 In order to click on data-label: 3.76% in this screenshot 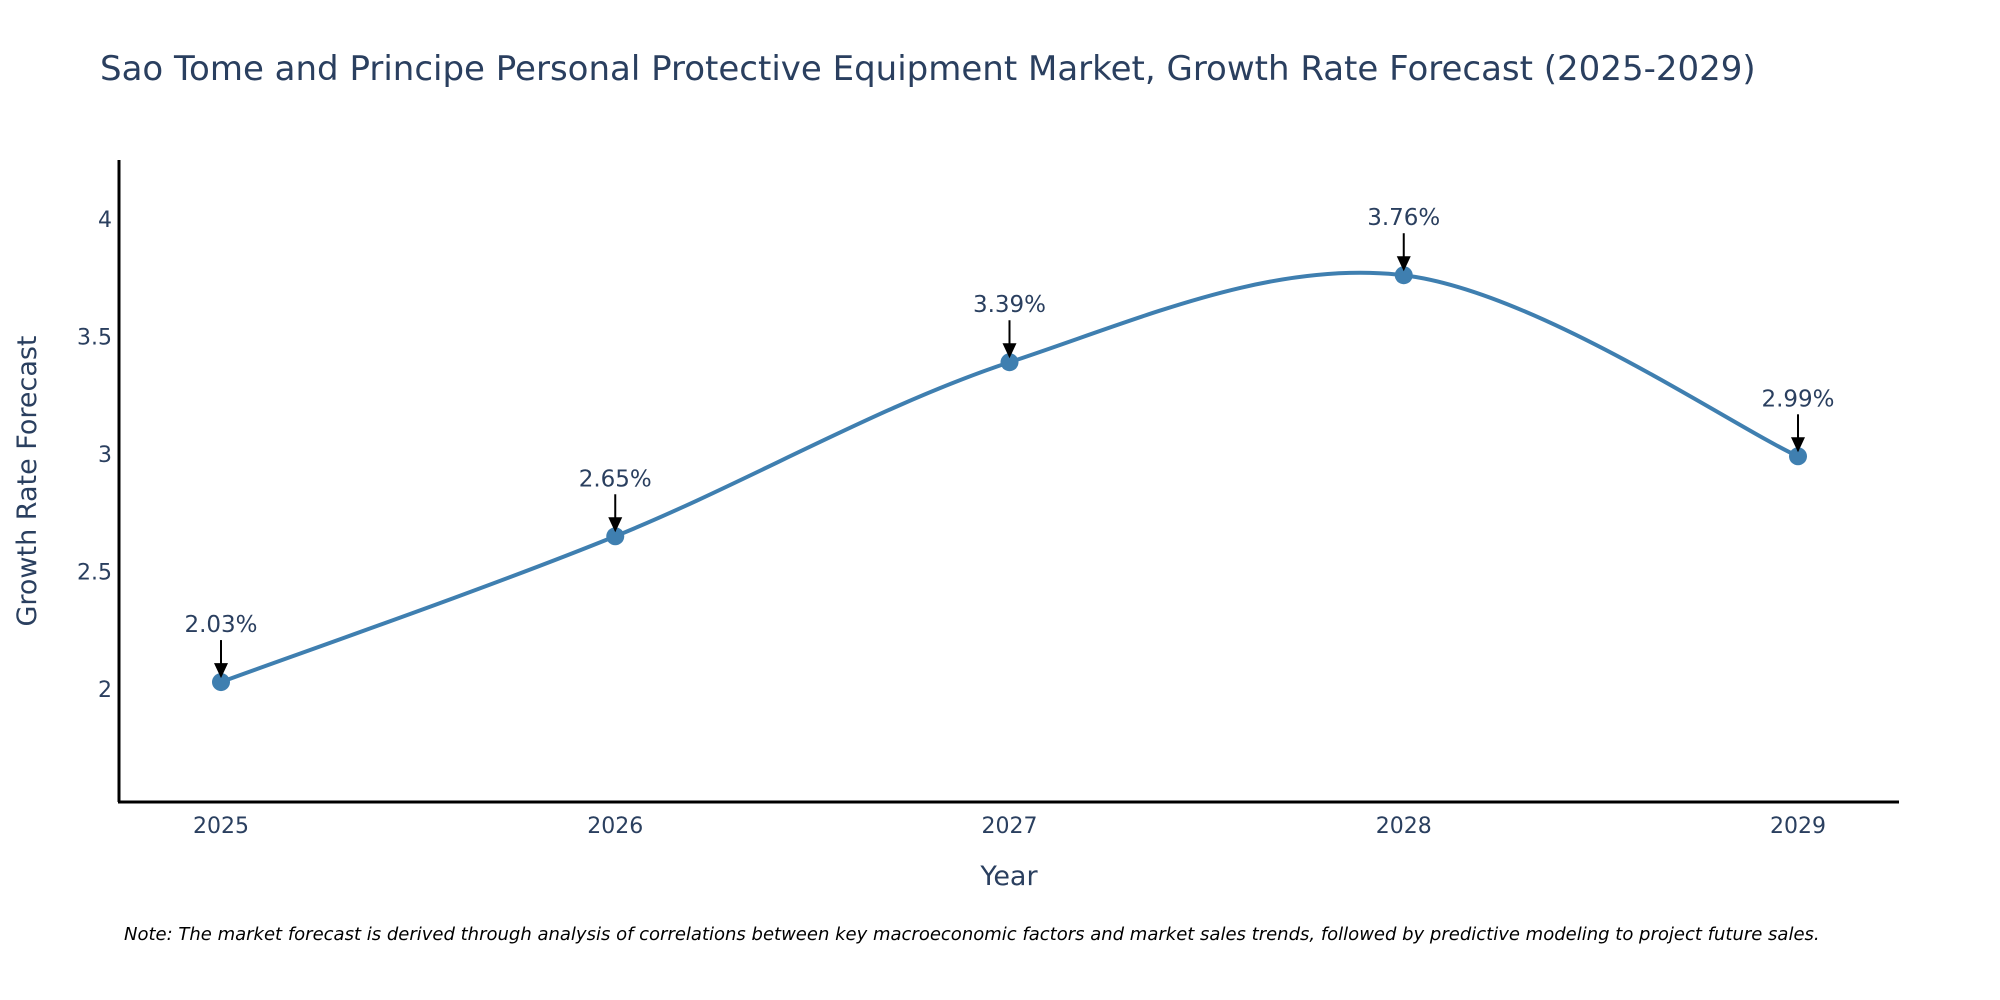, I will do `click(1403, 218)`.